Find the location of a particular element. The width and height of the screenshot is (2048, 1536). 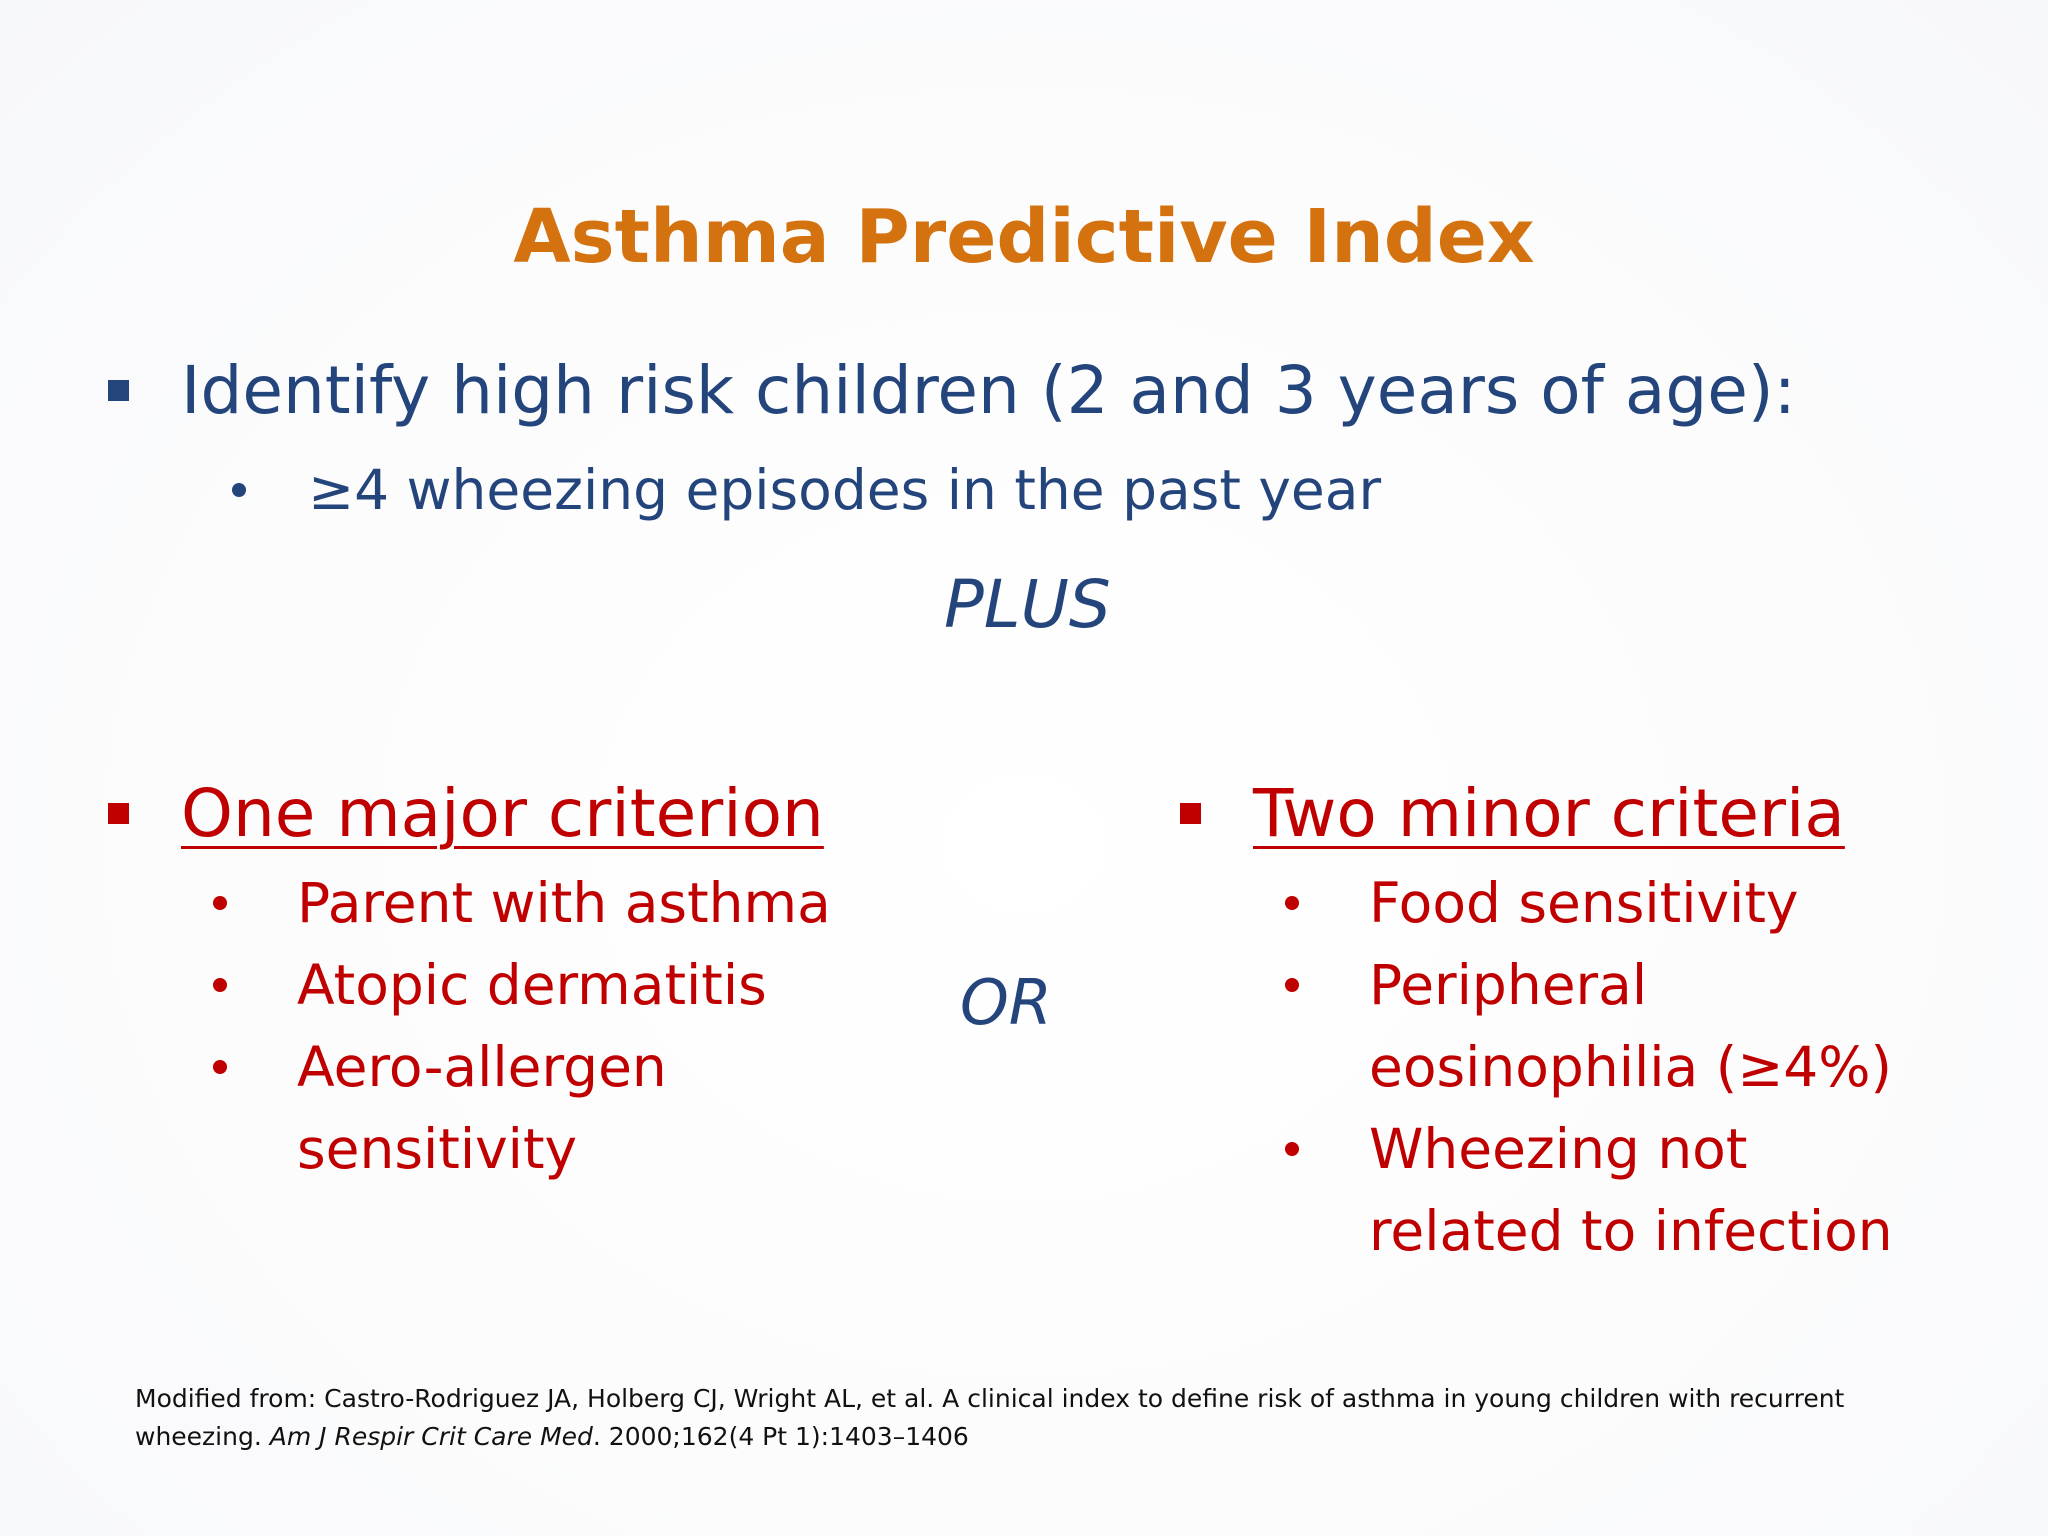

list-item: Food sensitivity is located at coordinates (1655, 903).